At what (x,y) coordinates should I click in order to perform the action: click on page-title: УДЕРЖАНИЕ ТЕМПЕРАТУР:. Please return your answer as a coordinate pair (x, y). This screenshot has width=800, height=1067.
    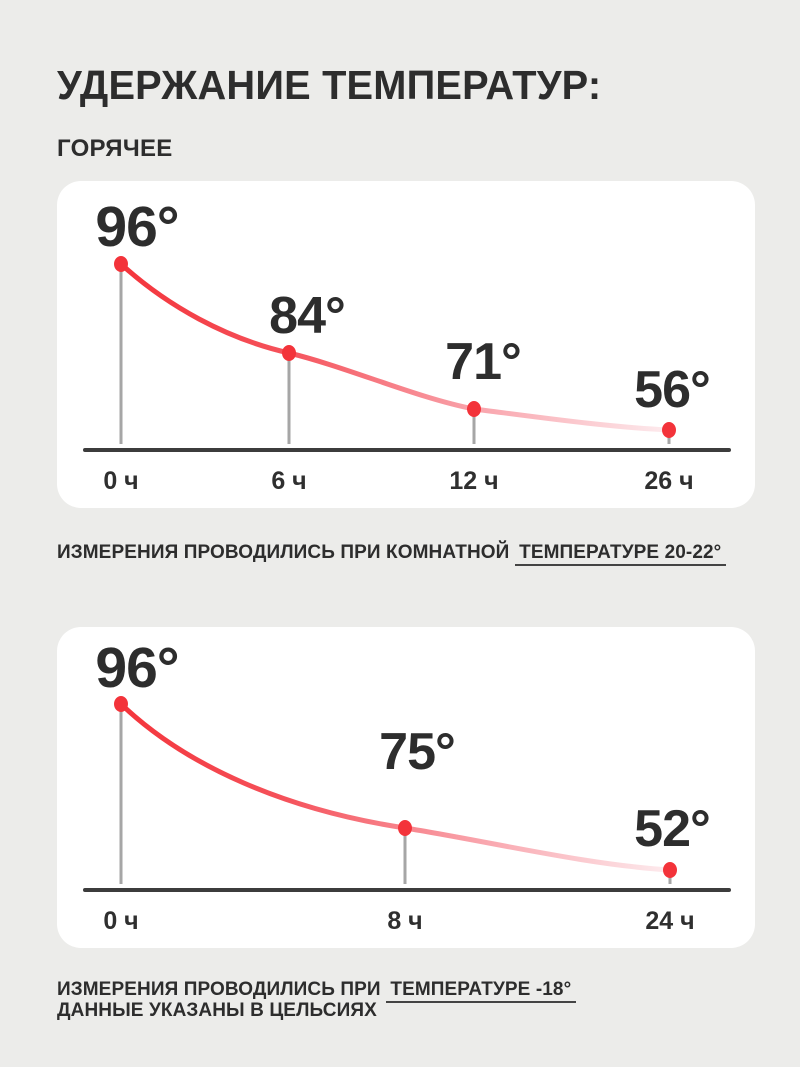
    Looking at the image, I should click on (329, 85).